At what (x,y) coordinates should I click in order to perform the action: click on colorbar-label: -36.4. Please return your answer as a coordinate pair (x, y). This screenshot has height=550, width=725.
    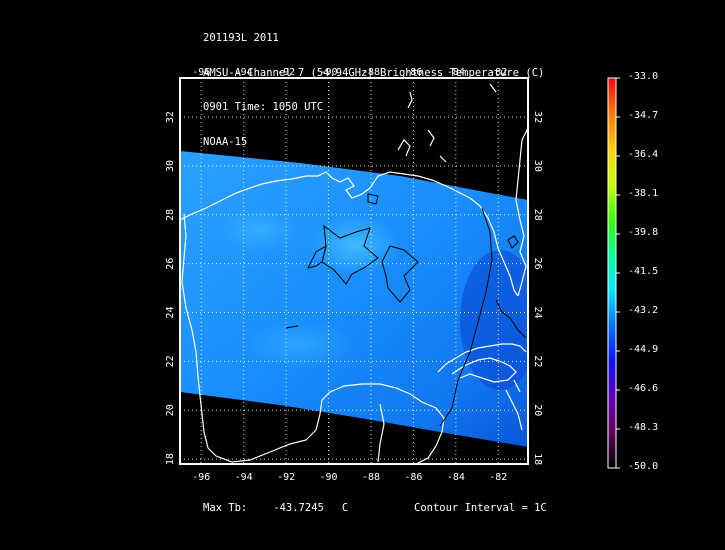
    Looking at the image, I should click on (643, 154).